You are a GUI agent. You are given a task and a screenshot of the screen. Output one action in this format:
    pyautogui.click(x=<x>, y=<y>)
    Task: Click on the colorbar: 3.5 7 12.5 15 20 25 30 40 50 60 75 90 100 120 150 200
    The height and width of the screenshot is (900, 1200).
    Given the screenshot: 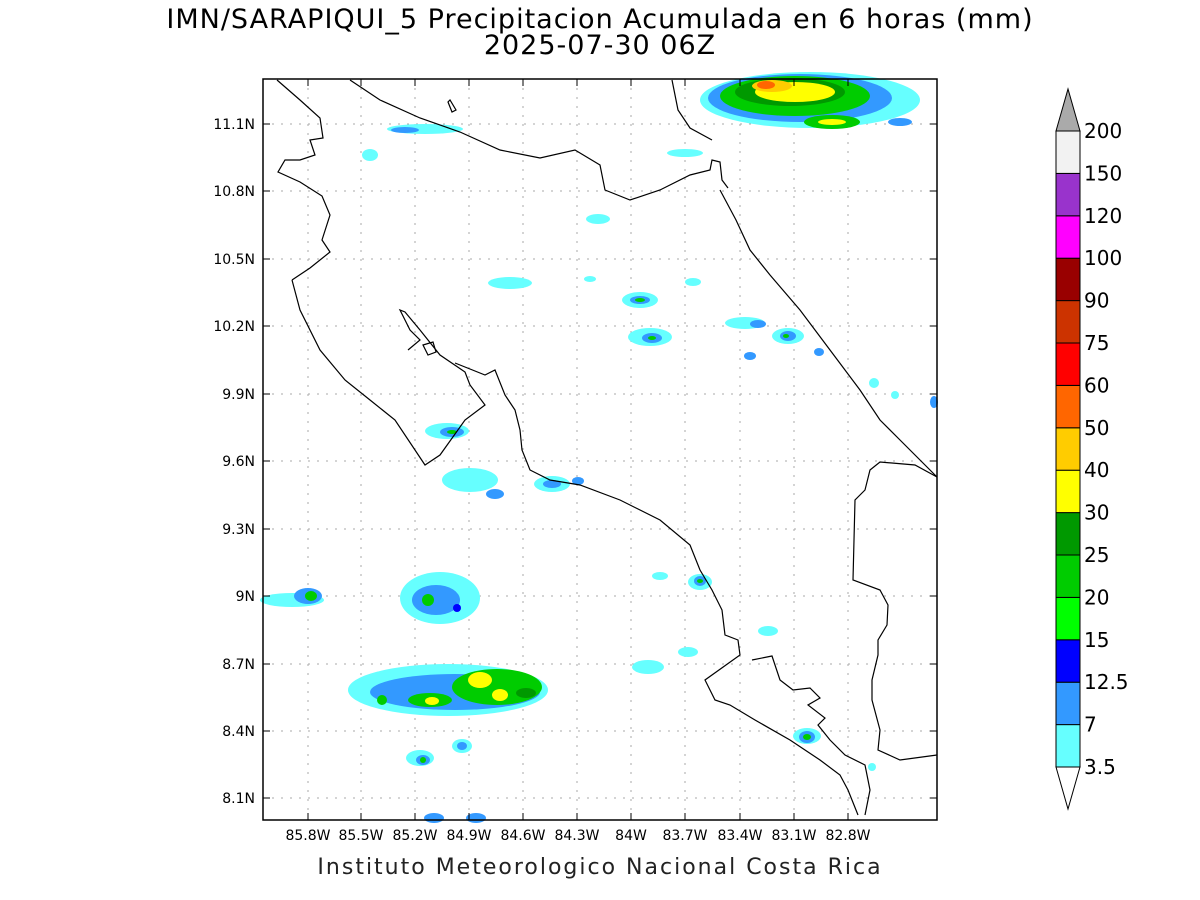 What is the action you would take?
    pyautogui.click(x=1092, y=449)
    